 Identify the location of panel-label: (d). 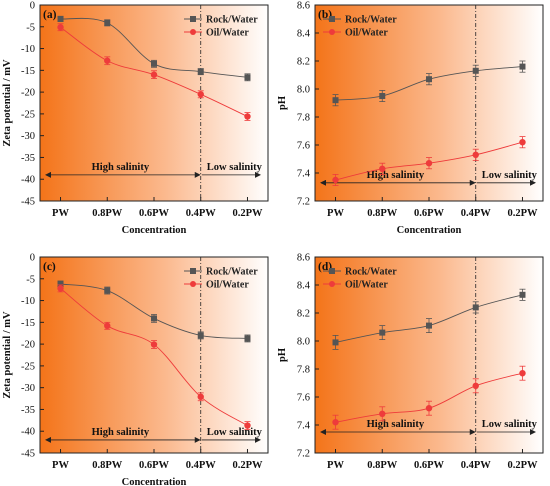
(325, 267).